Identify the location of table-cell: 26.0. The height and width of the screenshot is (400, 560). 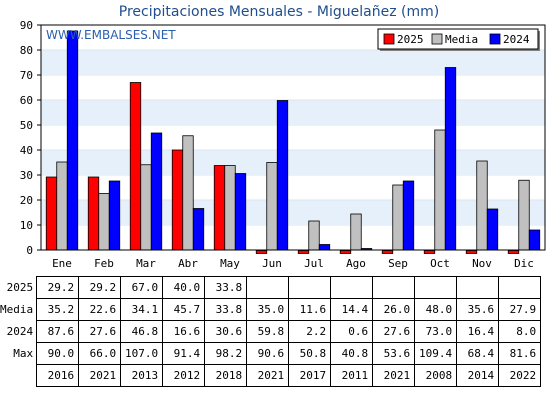
(394, 309).